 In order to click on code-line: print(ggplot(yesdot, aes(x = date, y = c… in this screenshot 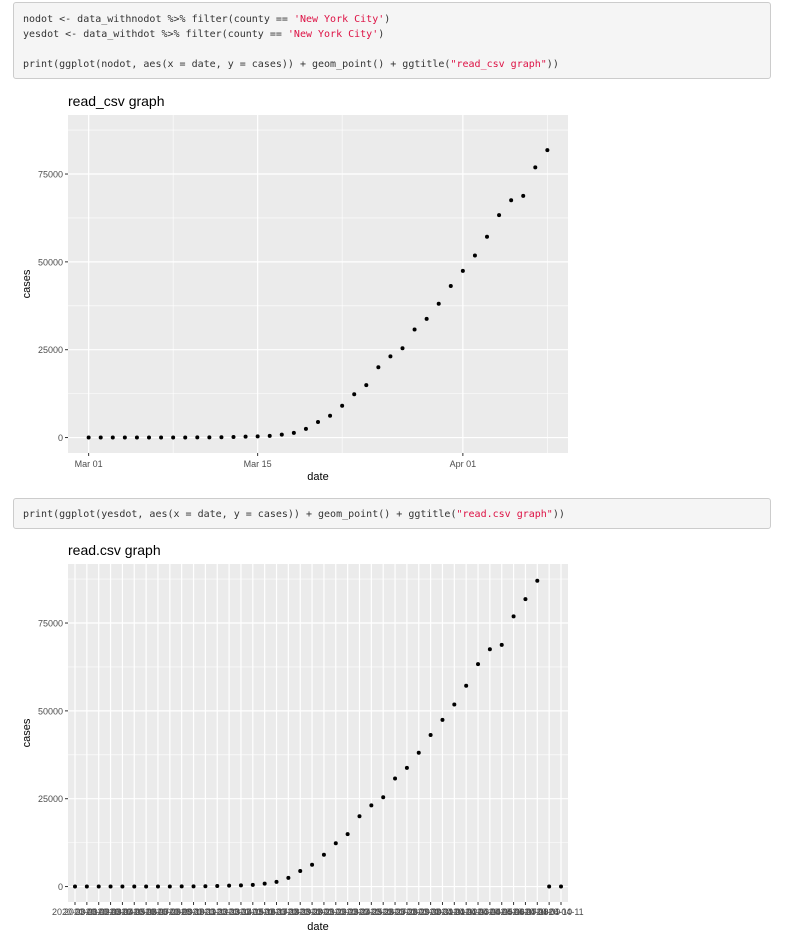, I will do `click(392, 514)`.